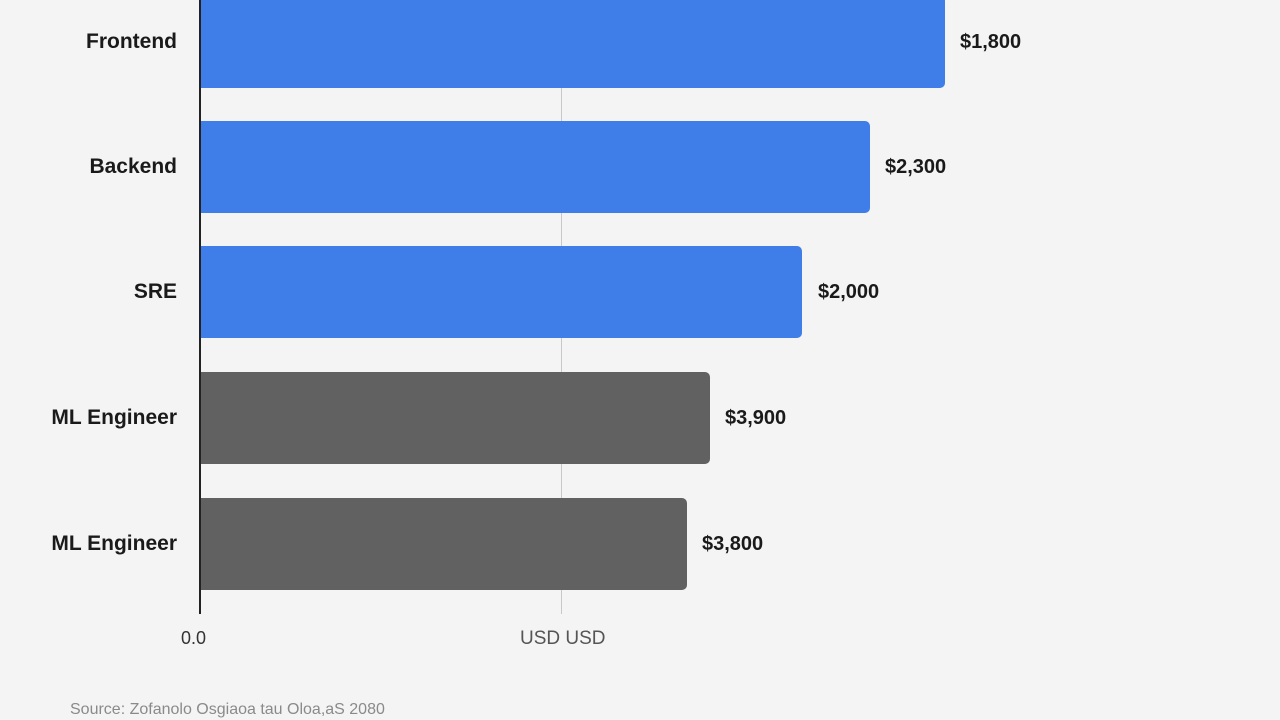 Image resolution: width=1280 pixels, height=720 pixels. I want to click on bar-row-ml-engineer-2: ML Engineer $3,800, so click(640, 544).